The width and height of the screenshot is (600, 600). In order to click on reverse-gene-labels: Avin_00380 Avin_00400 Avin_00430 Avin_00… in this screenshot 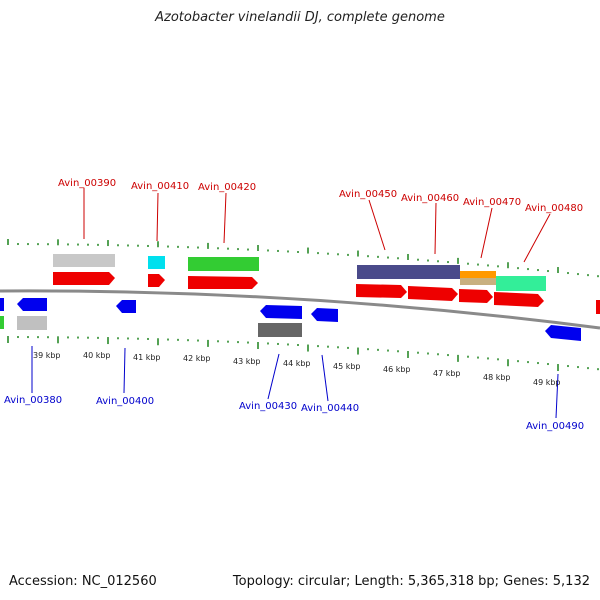, I will do `click(294, 413)`.